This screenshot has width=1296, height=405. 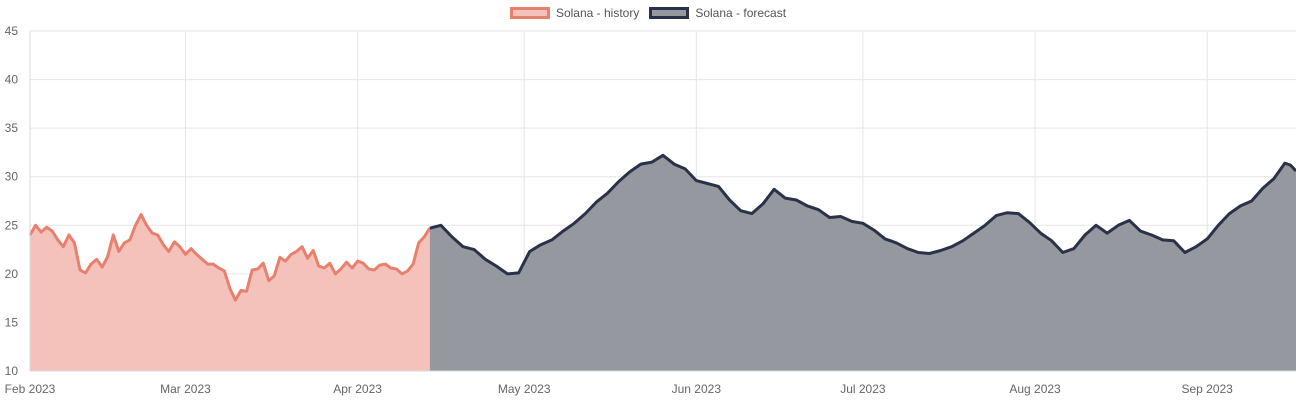 What do you see at coordinates (669, 13) in the screenshot?
I see `legend-swatch-forecast` at bounding box center [669, 13].